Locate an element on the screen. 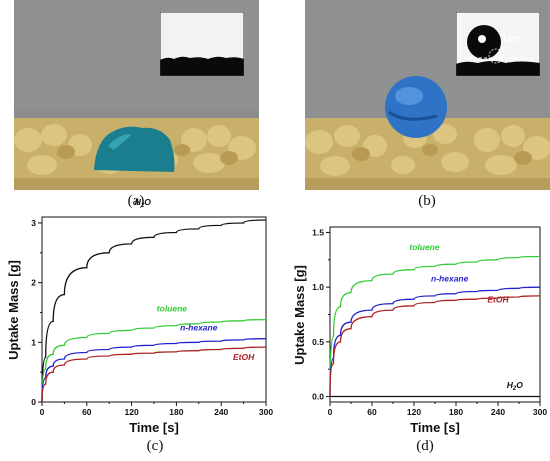 The image size is (550, 461). x-tick-label-c: 0 is located at coordinates (42, 412).